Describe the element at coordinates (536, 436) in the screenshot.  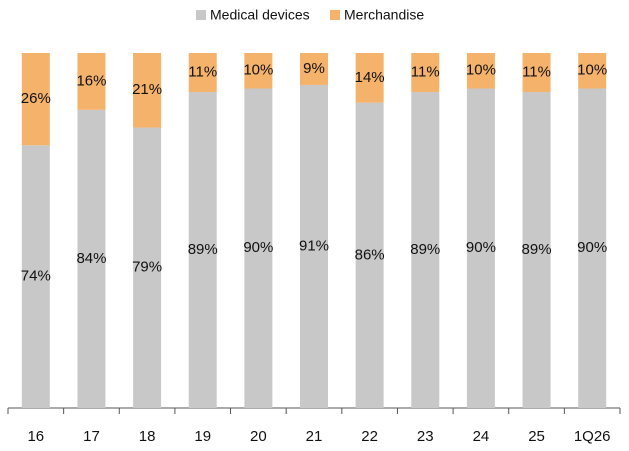
I see `x-tick-label: 25` at that location.